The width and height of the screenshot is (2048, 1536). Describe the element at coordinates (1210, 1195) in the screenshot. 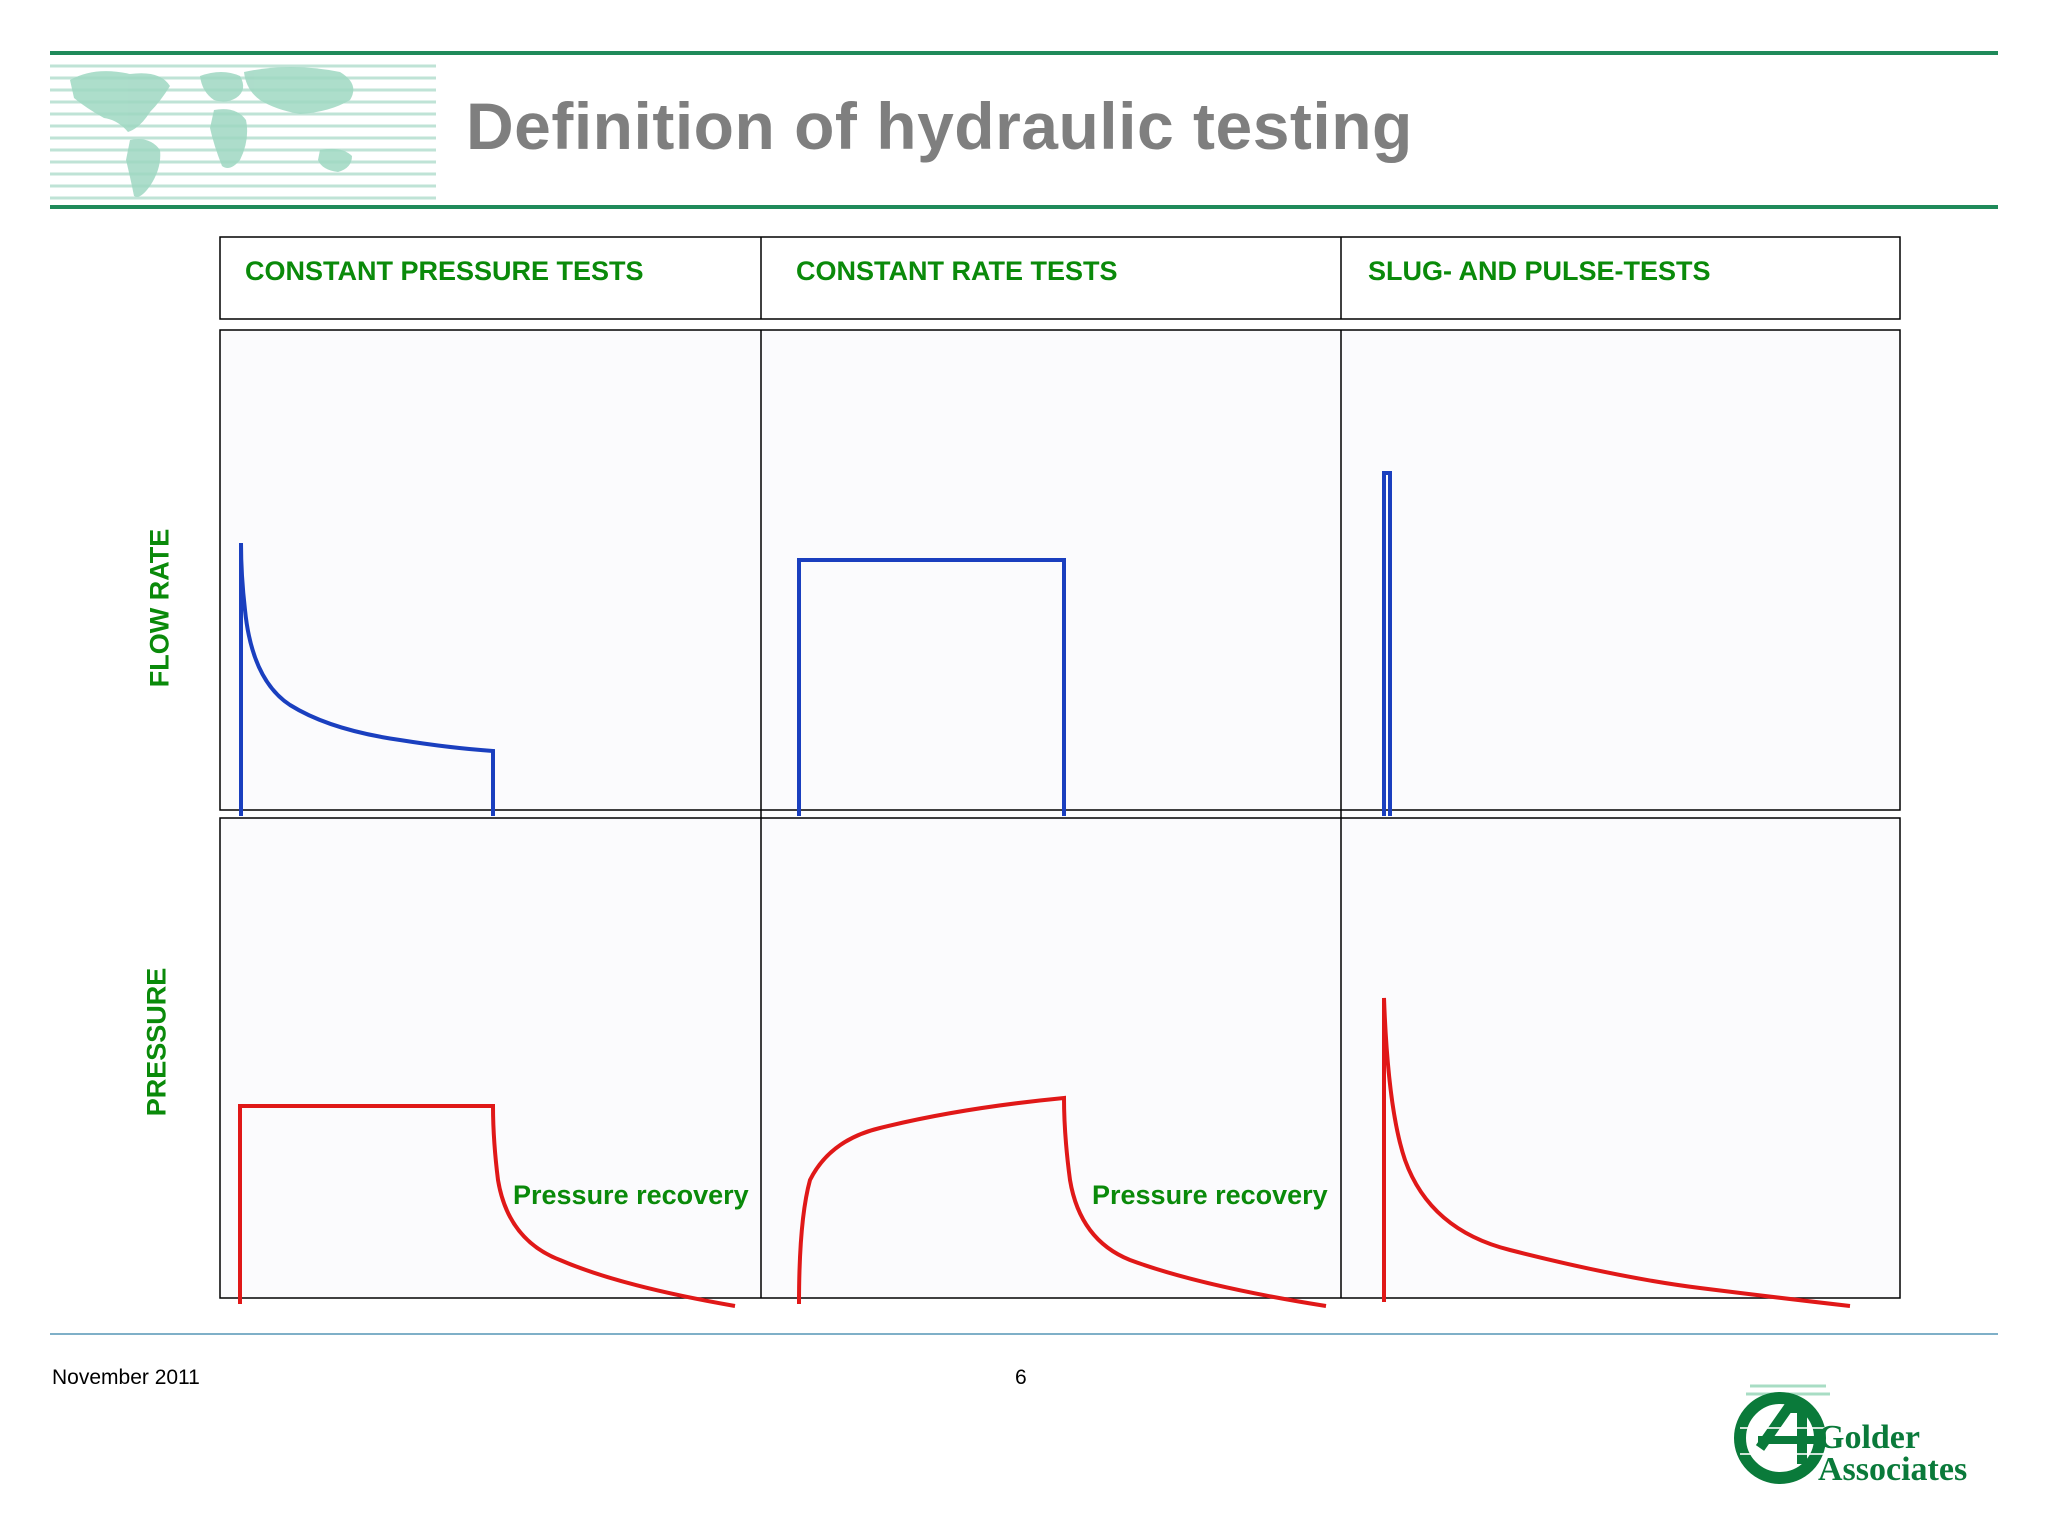

I see `annotation-pressure-recovery-2: Pressure recovery` at that location.